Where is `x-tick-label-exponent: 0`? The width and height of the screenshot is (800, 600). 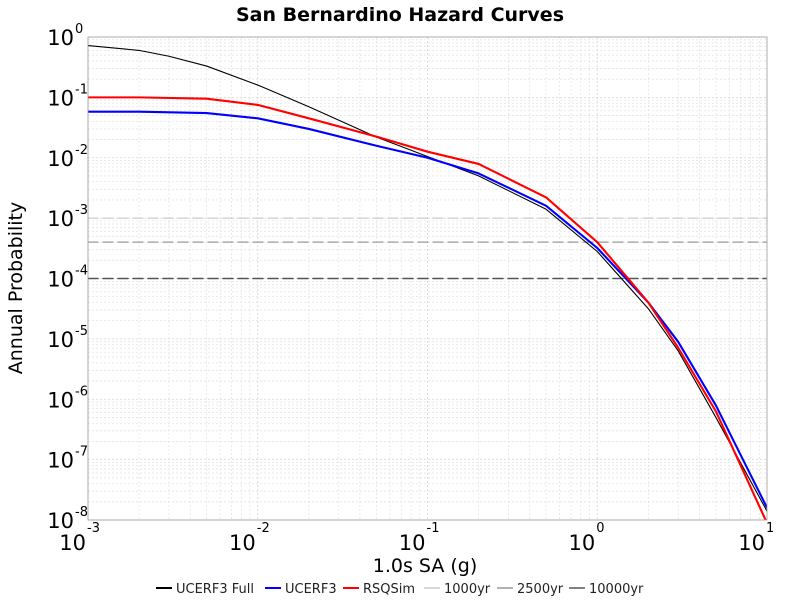
x-tick-label-exponent: 0 is located at coordinates (600, 528).